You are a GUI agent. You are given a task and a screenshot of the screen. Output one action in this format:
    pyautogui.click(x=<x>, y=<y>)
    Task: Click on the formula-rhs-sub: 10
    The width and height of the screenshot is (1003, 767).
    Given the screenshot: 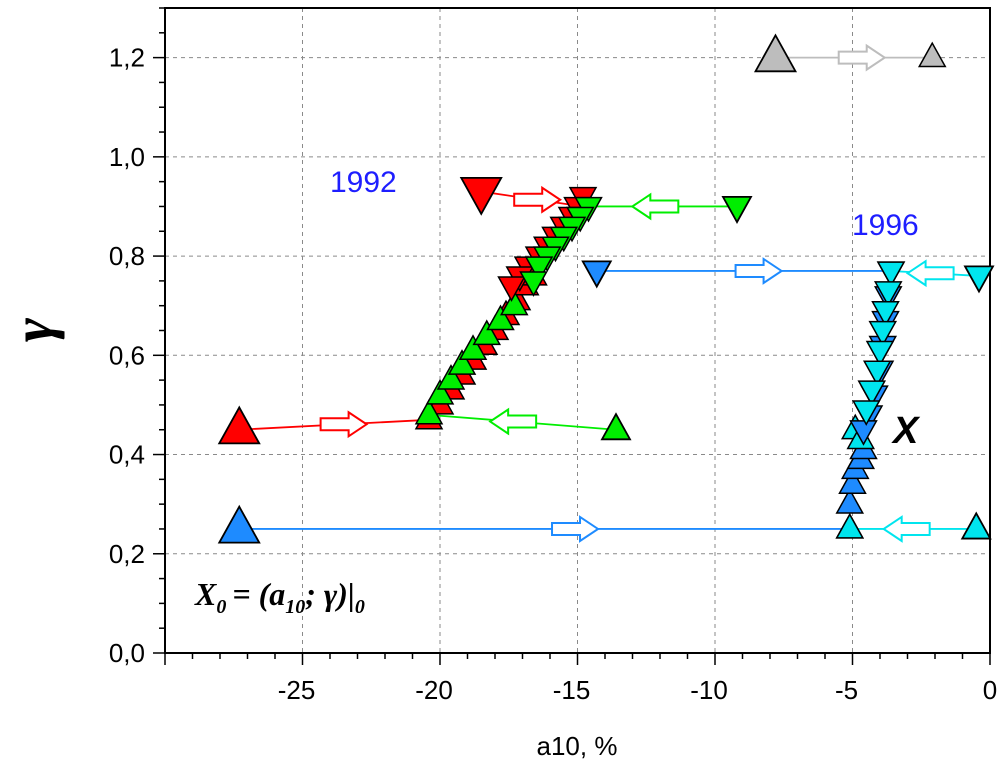 What is the action you would take?
    pyautogui.click(x=295, y=607)
    